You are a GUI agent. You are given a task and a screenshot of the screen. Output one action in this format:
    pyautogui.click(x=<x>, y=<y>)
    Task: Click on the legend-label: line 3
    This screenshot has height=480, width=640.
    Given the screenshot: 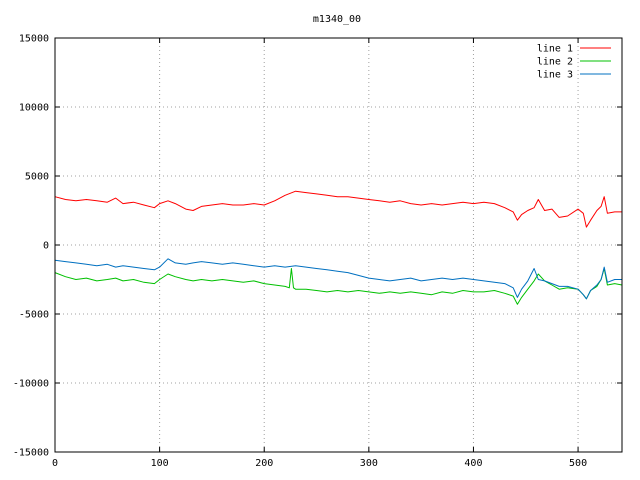 What is the action you would take?
    pyautogui.click(x=555, y=75)
    